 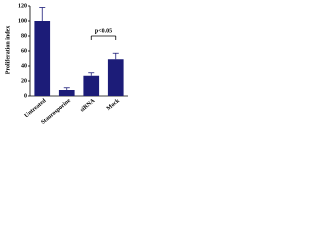 What do you see at coordinates (24, 66) in the screenshot?
I see `y-tick-label: 40` at bounding box center [24, 66].